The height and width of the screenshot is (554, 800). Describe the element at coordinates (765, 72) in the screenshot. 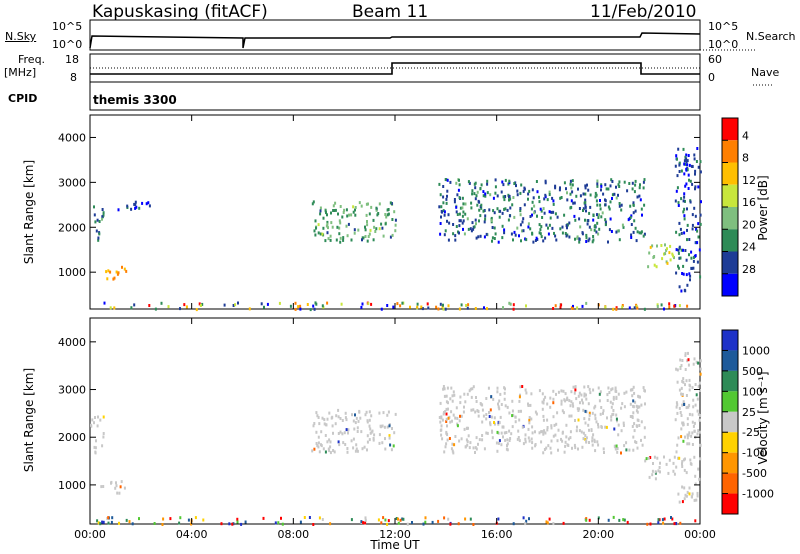

I see `nave-label: Nave` at that location.